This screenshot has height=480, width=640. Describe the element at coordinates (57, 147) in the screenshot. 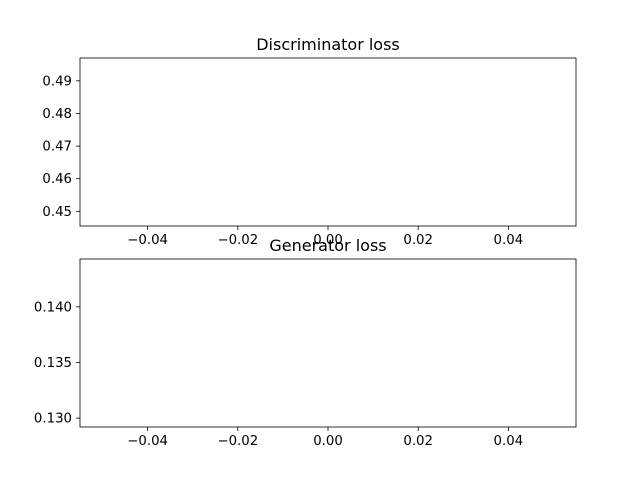

I see `discriminator-ytick-label: 0.47` at that location.